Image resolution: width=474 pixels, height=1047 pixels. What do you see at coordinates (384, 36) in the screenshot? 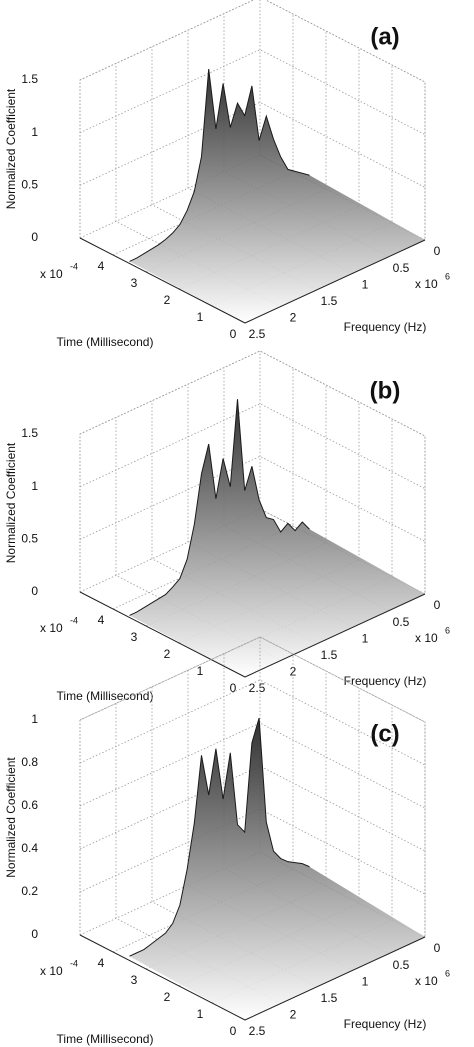
I see `panel-label: (a)` at bounding box center [384, 36].